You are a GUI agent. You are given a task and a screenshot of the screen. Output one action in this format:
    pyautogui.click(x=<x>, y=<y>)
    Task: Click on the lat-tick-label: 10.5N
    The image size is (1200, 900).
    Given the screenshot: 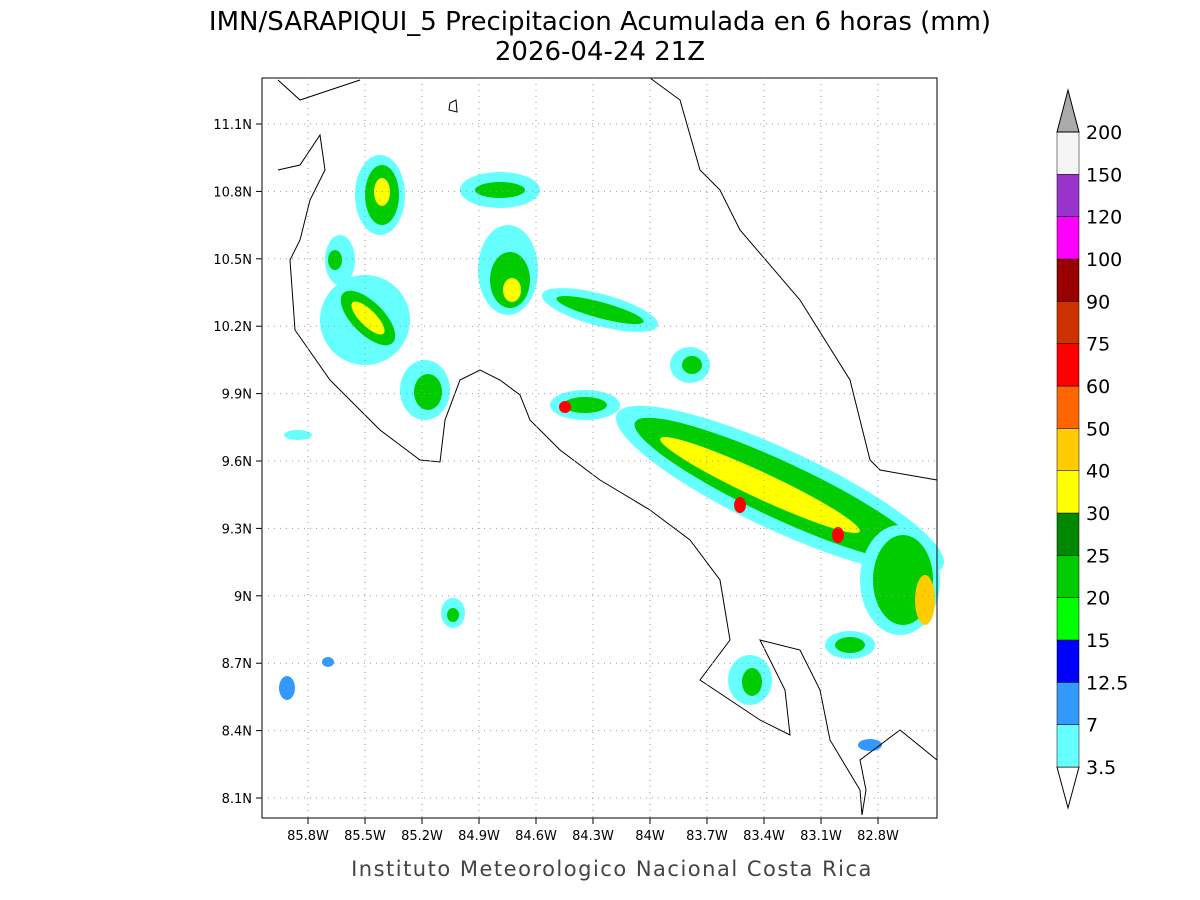 What is the action you would take?
    pyautogui.click(x=232, y=260)
    